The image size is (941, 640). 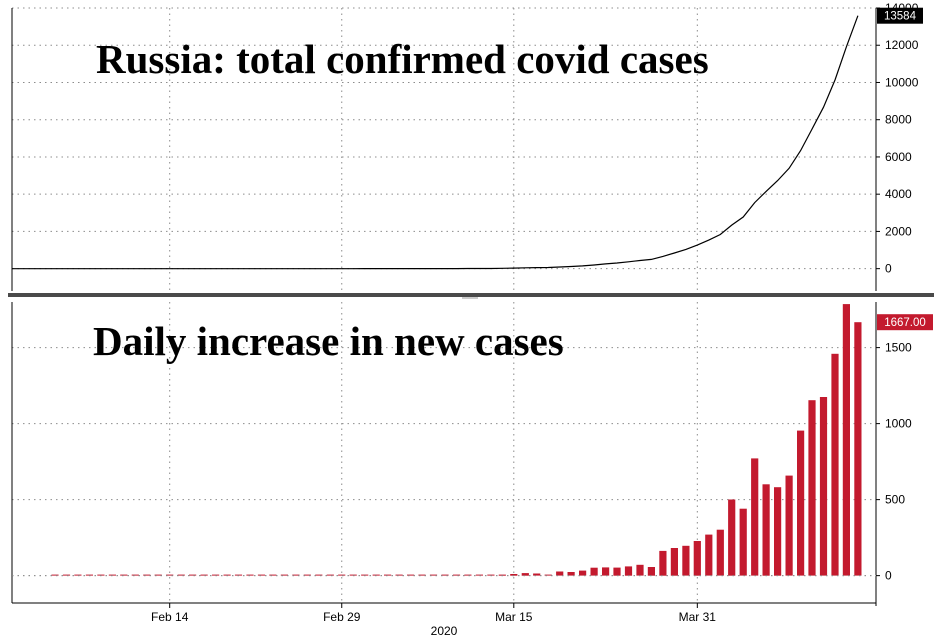 I want to click on top-ytick-label-5: 10000, so click(x=902, y=82).